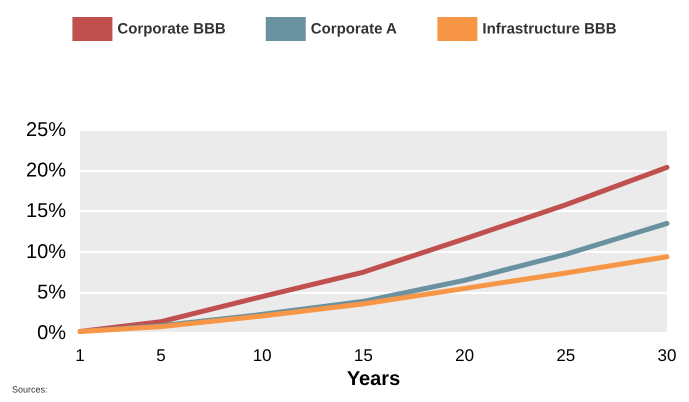 The height and width of the screenshot is (402, 689). What do you see at coordinates (464, 356) in the screenshot?
I see `x-tick-label: 20` at bounding box center [464, 356].